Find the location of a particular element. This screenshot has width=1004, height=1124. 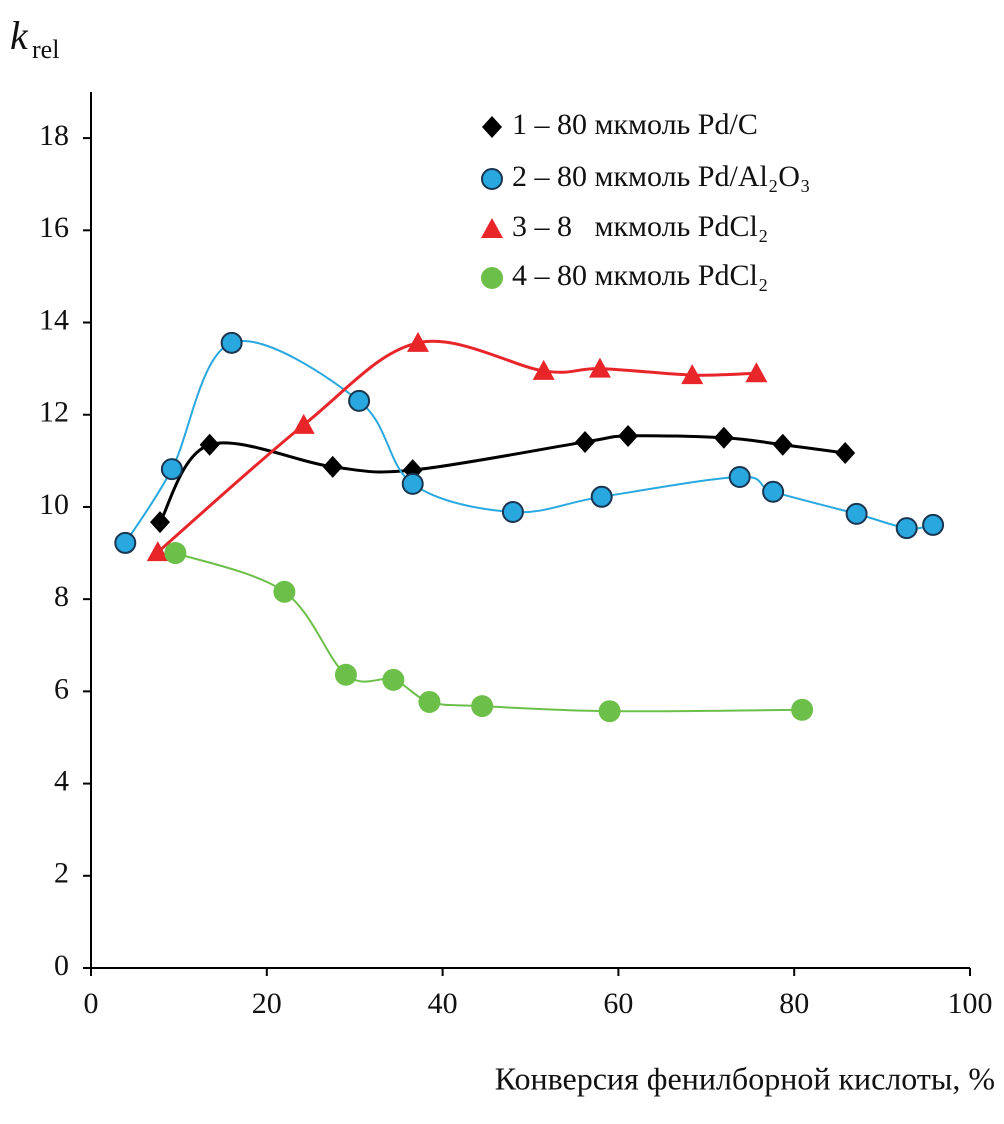

y-tick-label: 18 is located at coordinates (54, 135).